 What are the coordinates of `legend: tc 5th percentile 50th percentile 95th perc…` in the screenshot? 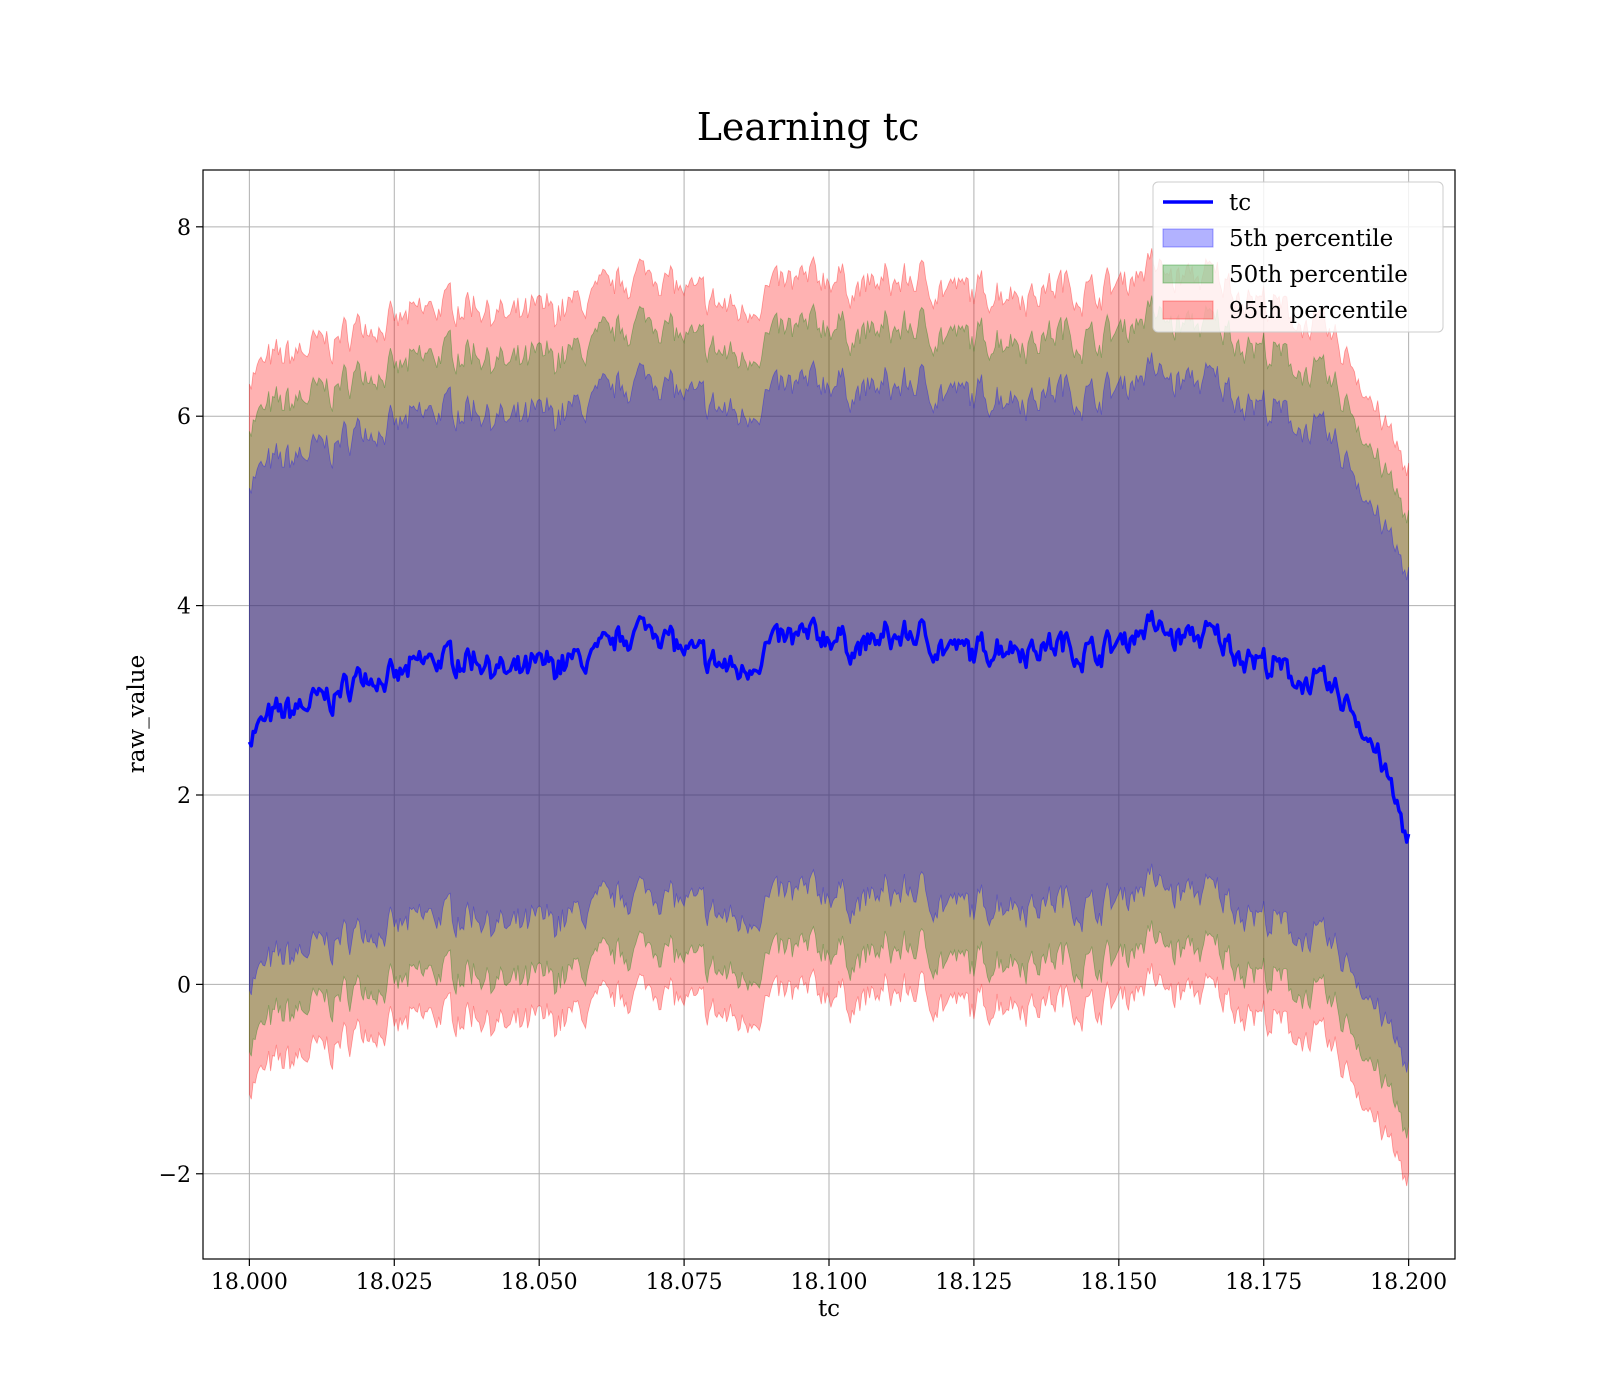 It's located at (1298, 257).